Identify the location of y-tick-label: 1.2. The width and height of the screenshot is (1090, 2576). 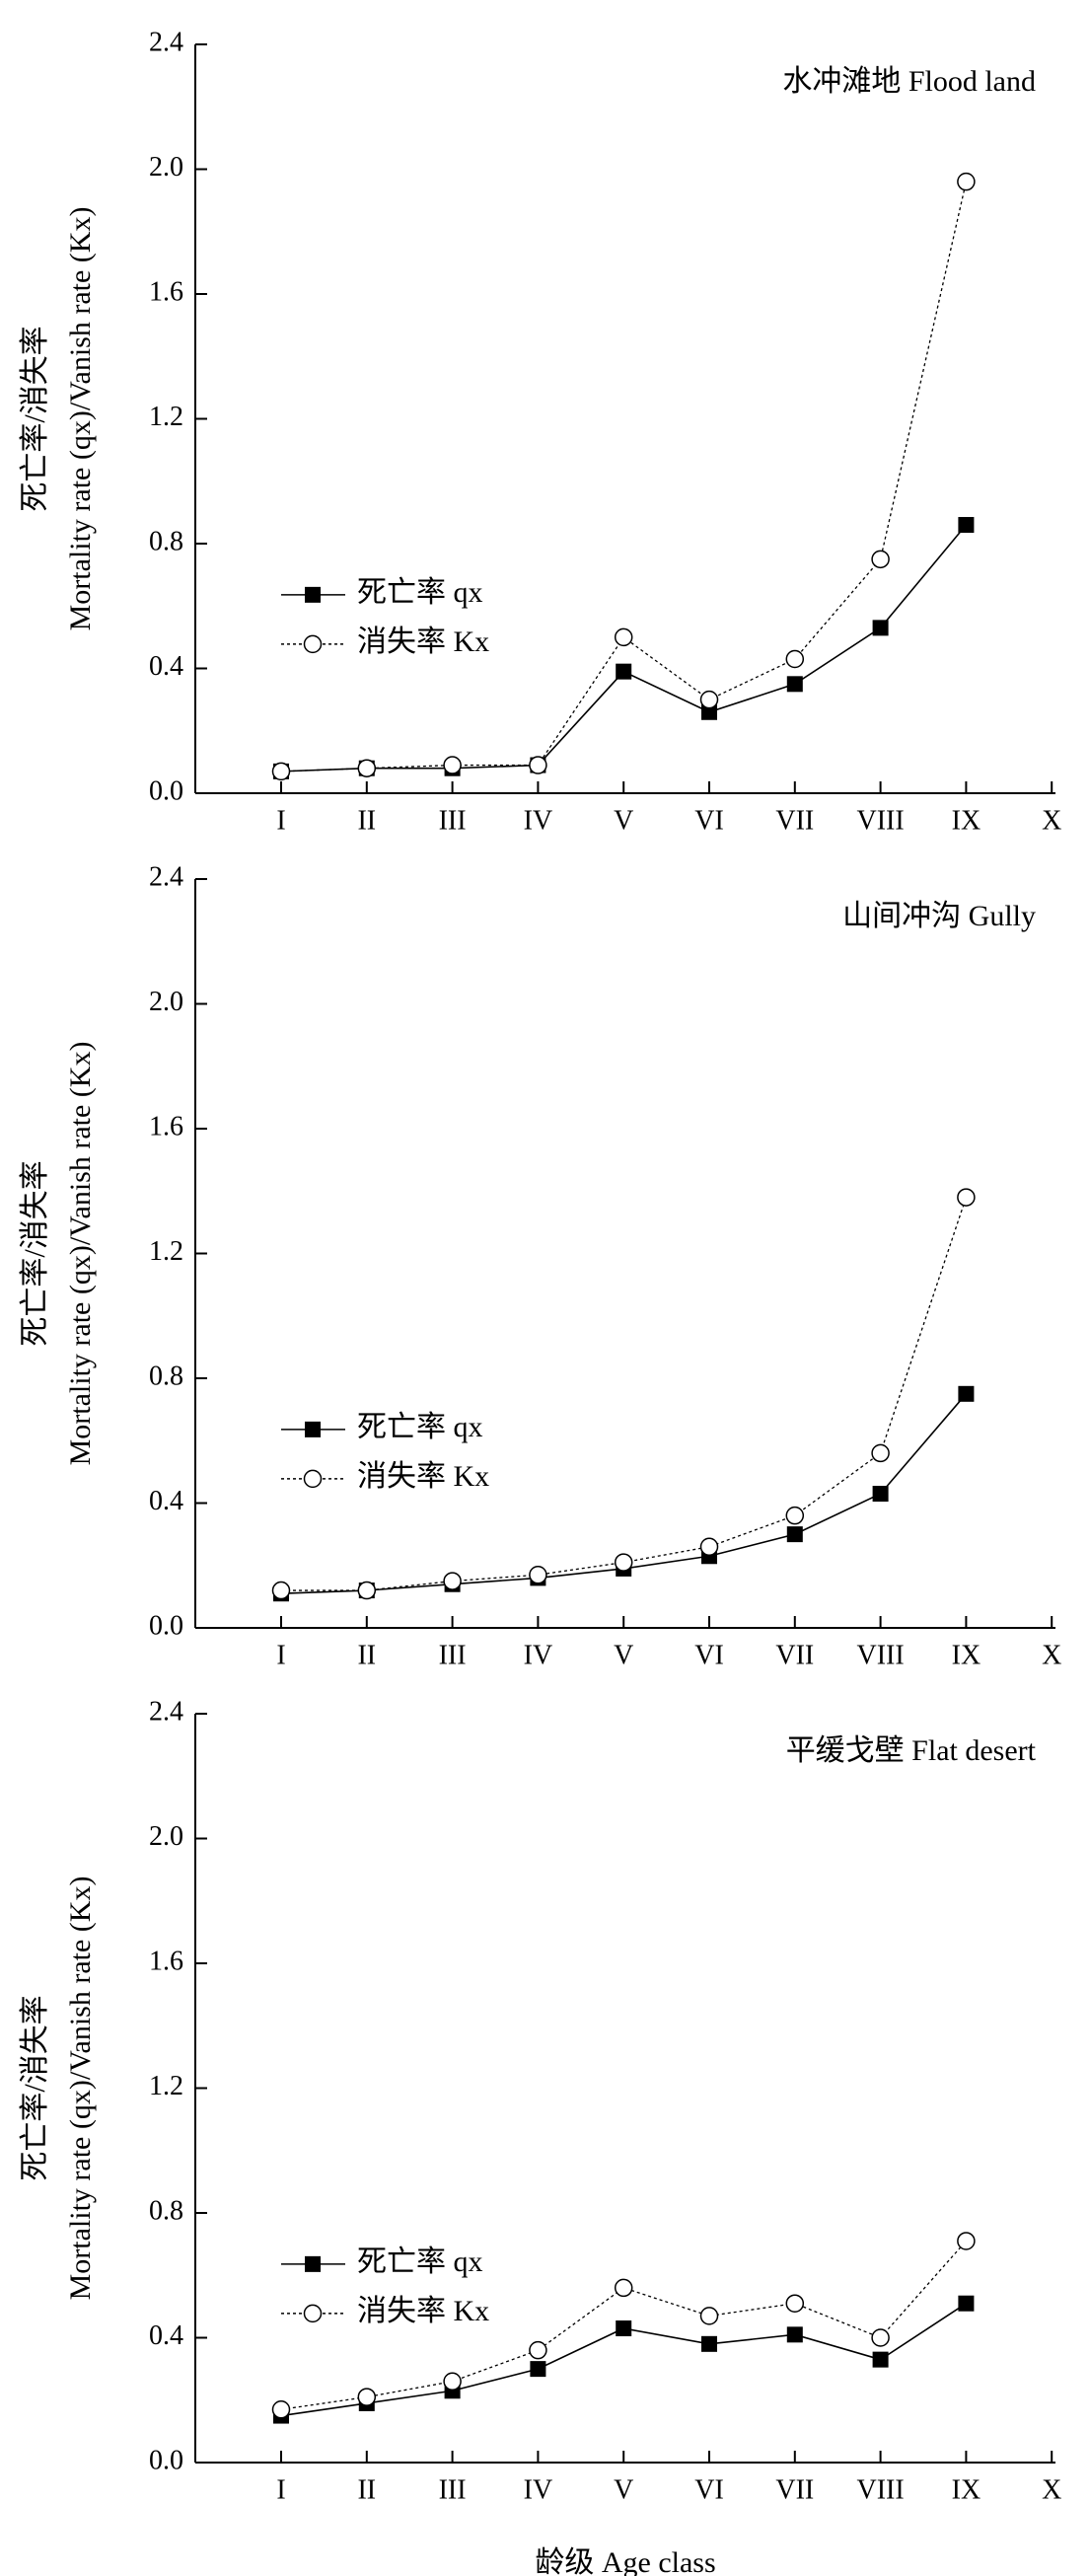
(166, 2086).